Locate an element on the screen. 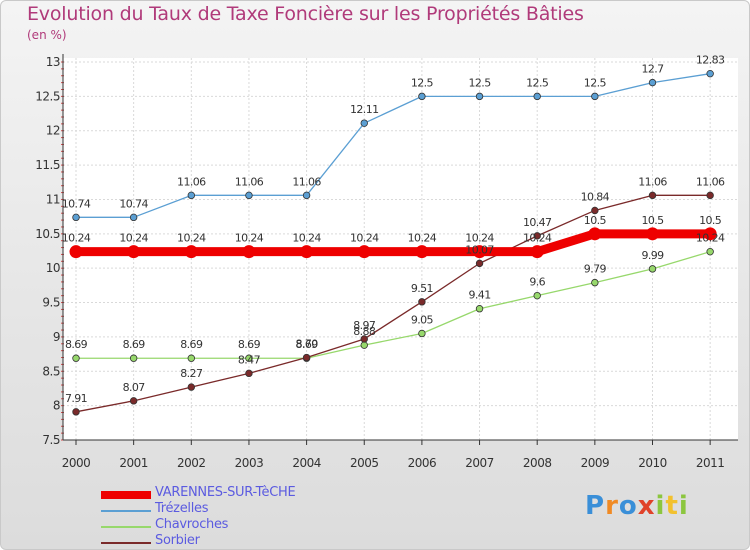 This screenshot has height=550, width=750. y-tick-label: 7.5 is located at coordinates (51, 440).